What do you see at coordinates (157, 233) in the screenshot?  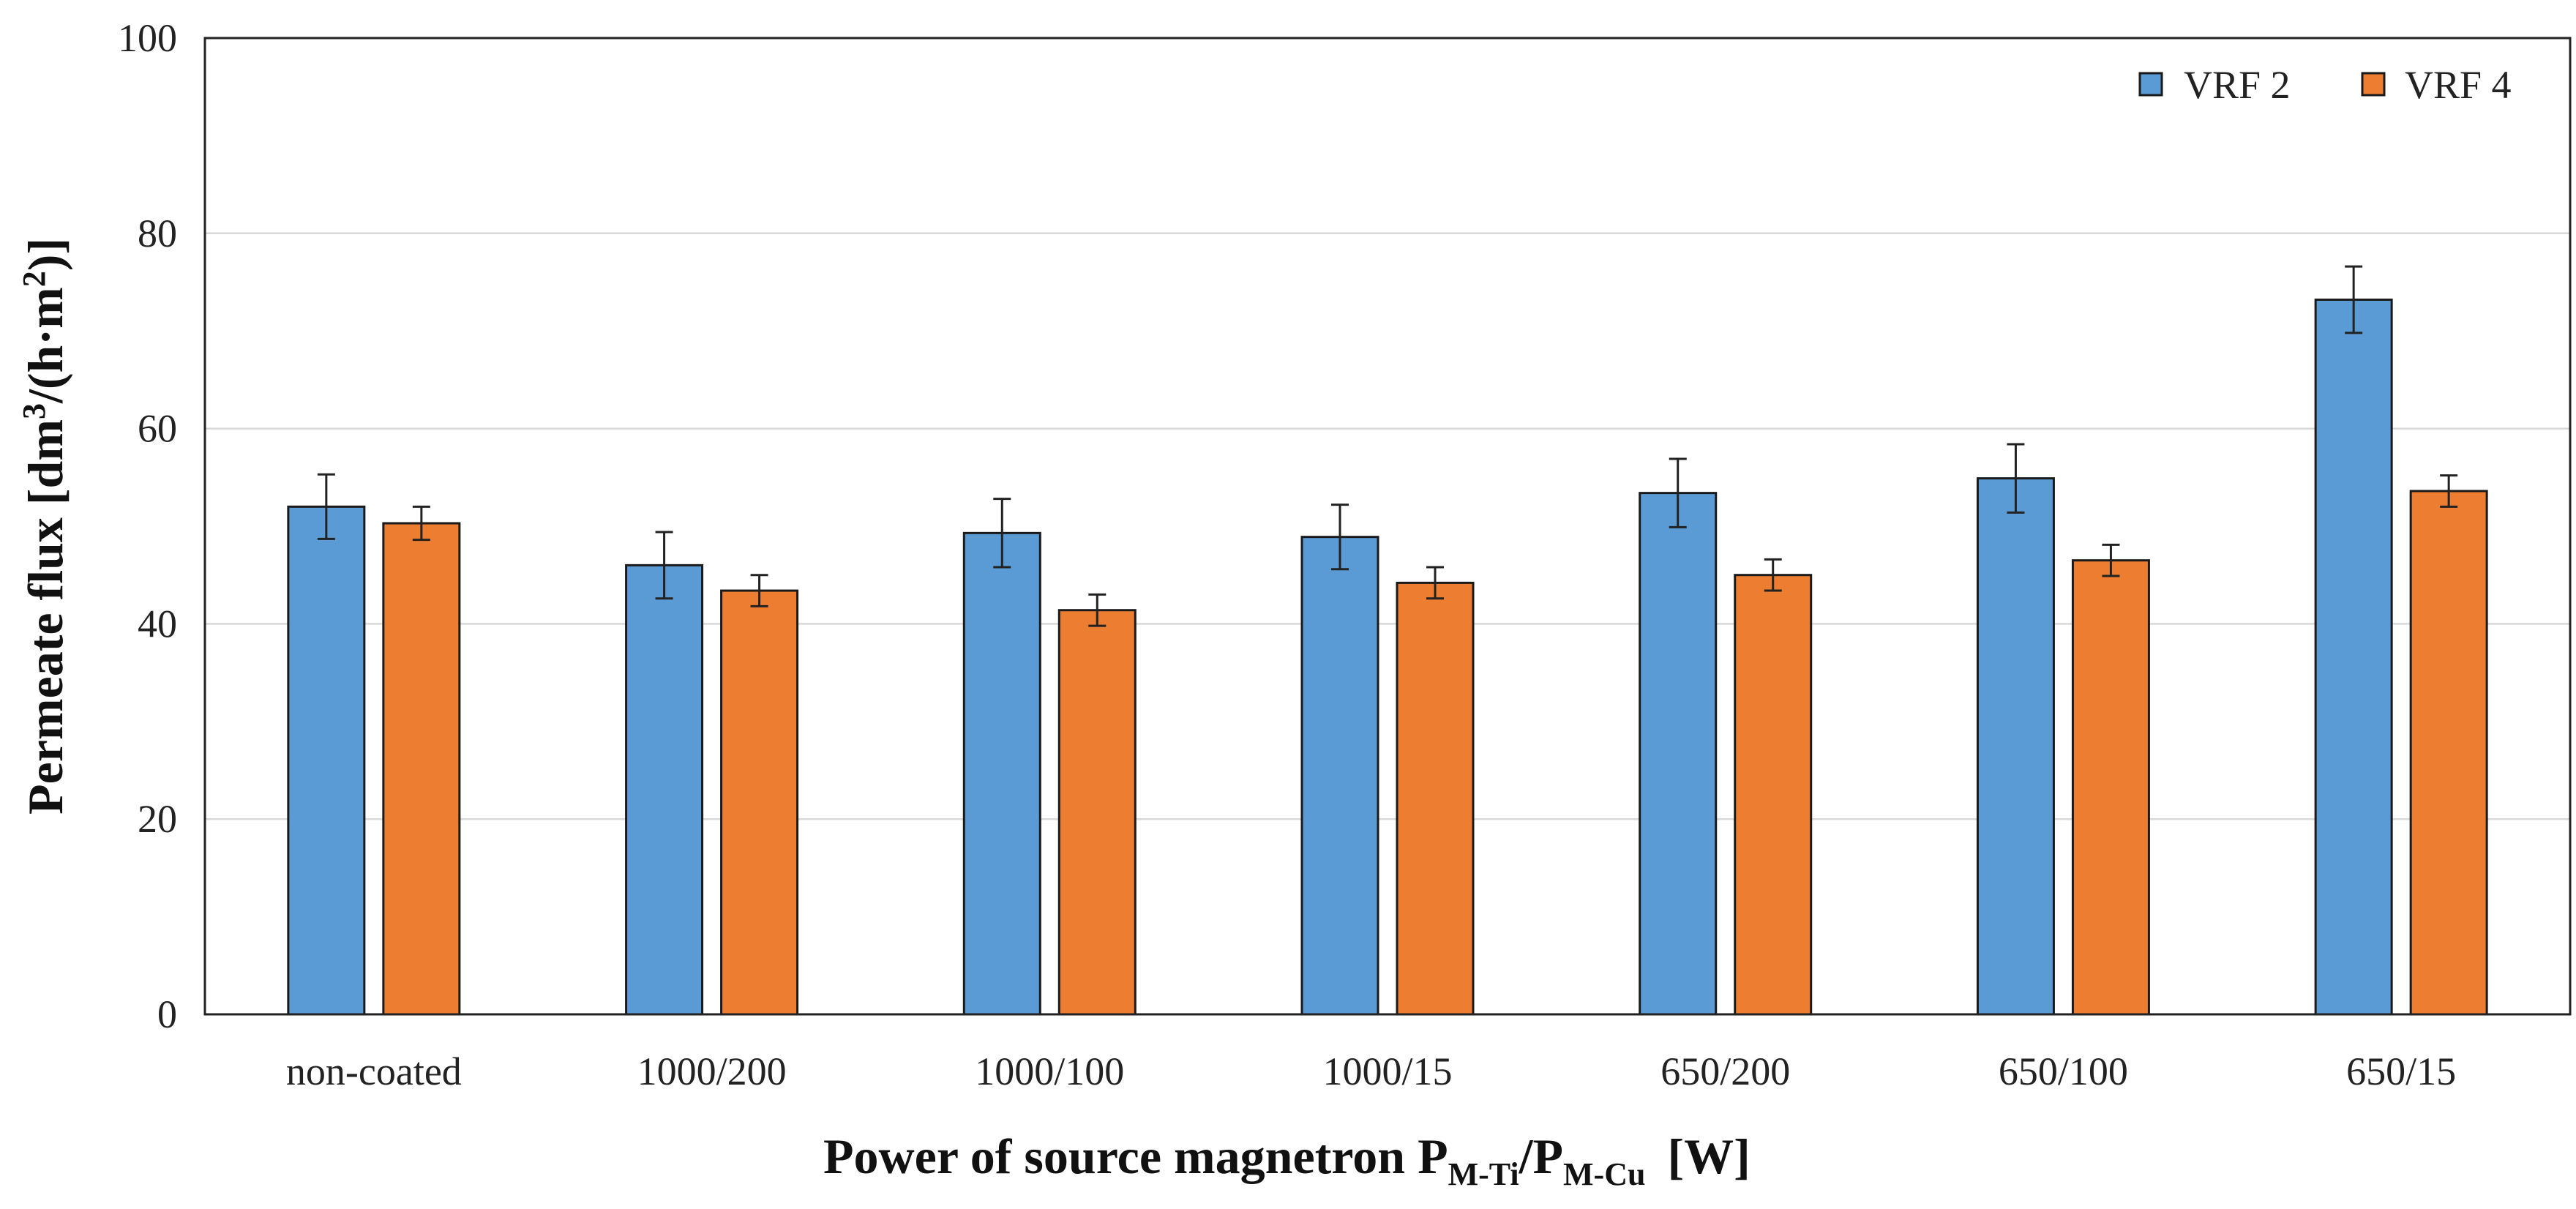 I see `y-tick-label: 80` at bounding box center [157, 233].